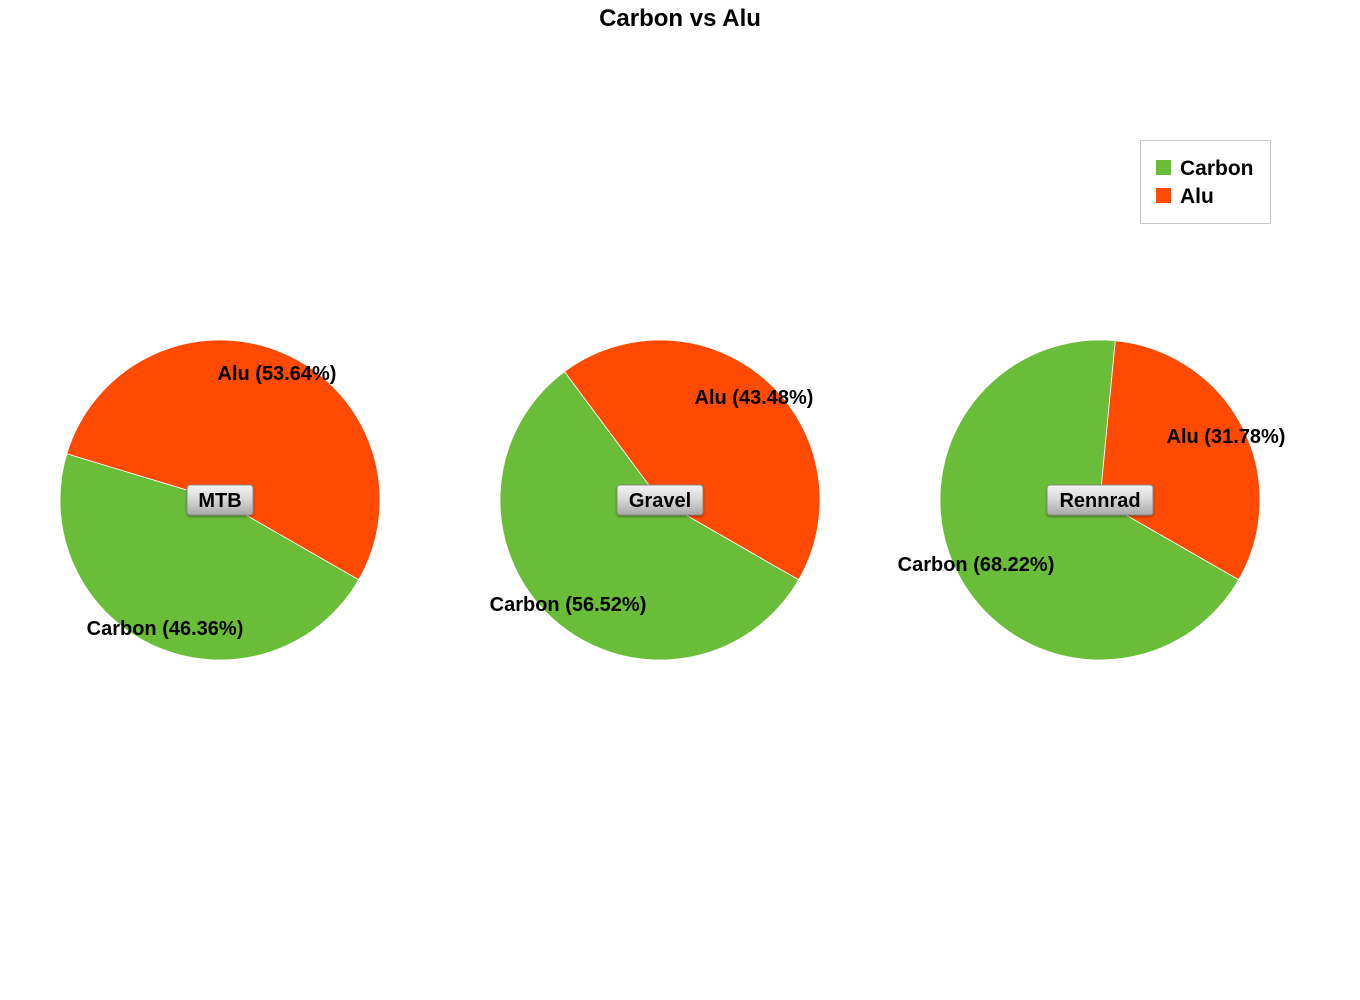 The image size is (1360, 1000). What do you see at coordinates (1163, 195) in the screenshot?
I see `legend-swatch-alu` at bounding box center [1163, 195].